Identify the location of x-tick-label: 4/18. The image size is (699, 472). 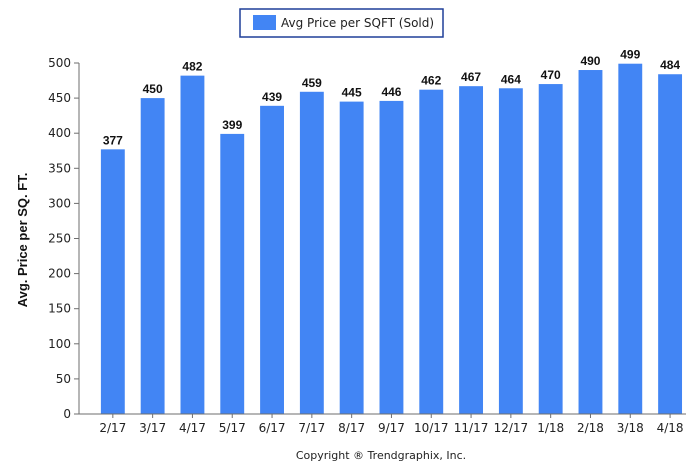
(670, 428).